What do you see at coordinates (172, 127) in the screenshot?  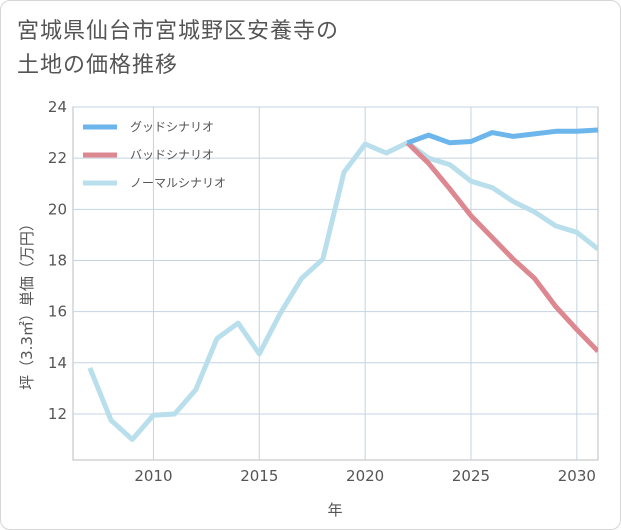 I see `legend-label-good: グッドシナリオ` at bounding box center [172, 127].